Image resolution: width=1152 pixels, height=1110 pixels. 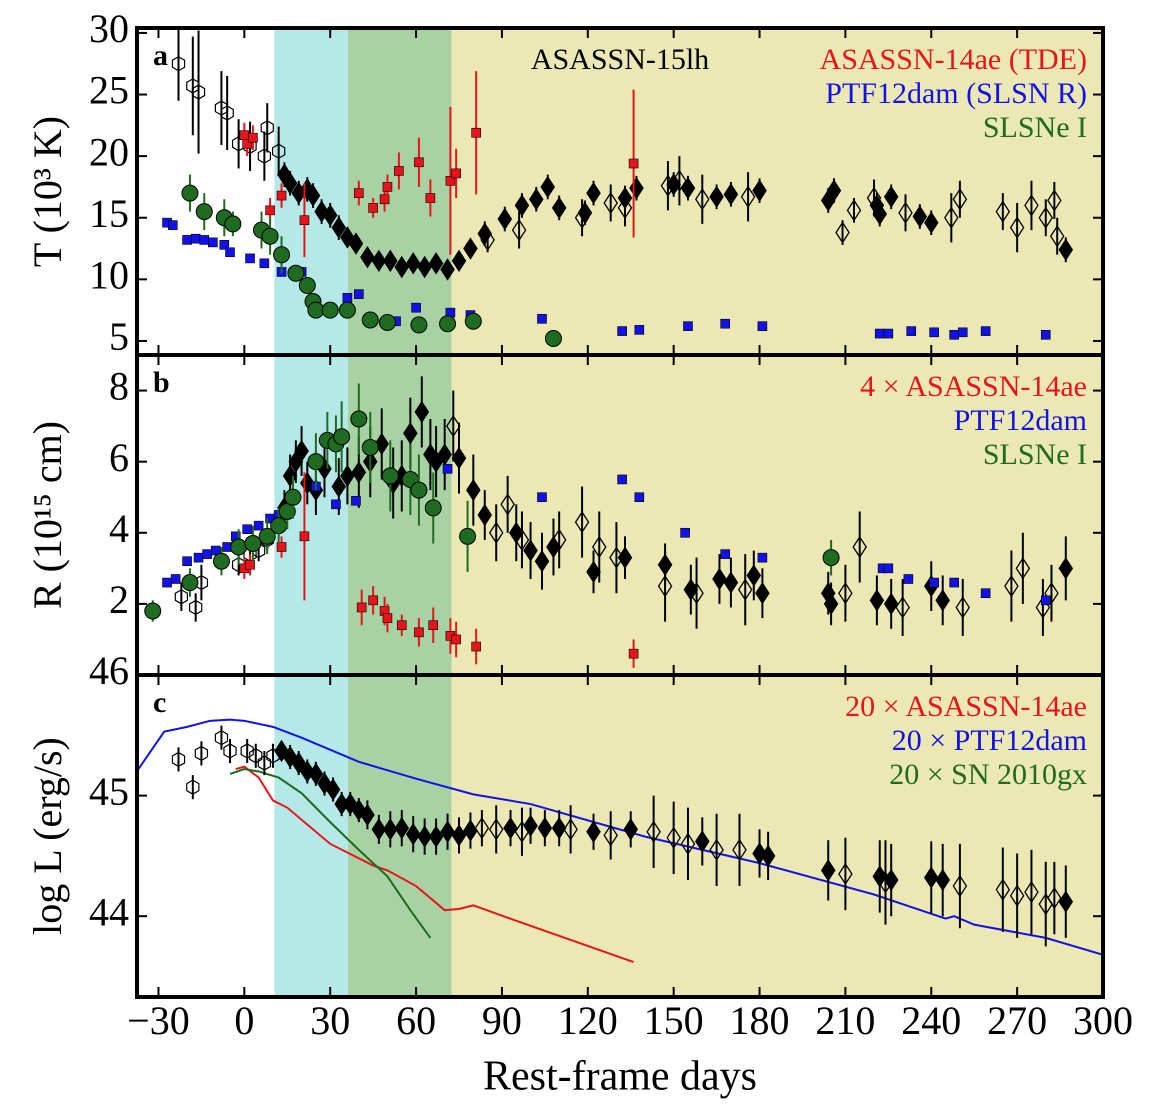 What do you see at coordinates (966, 706) in the screenshot?
I see `legend-entry: 20 × ASASSN-14ae` at bounding box center [966, 706].